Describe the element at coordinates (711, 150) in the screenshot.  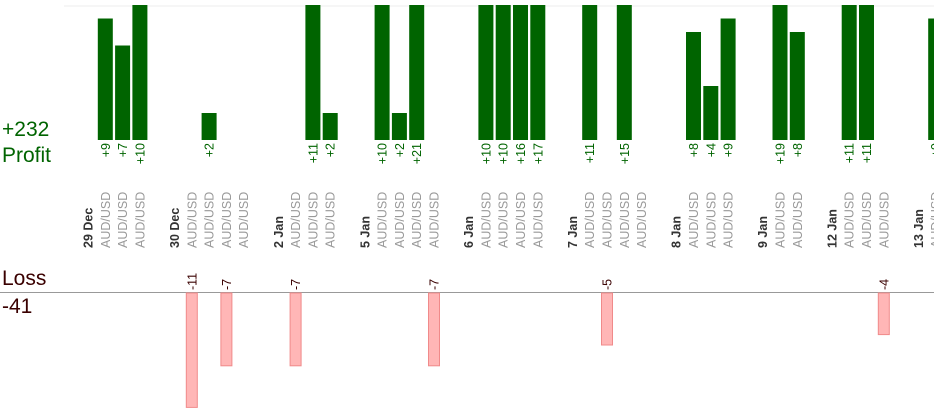
I see `profit-value-label: +4` at that location.